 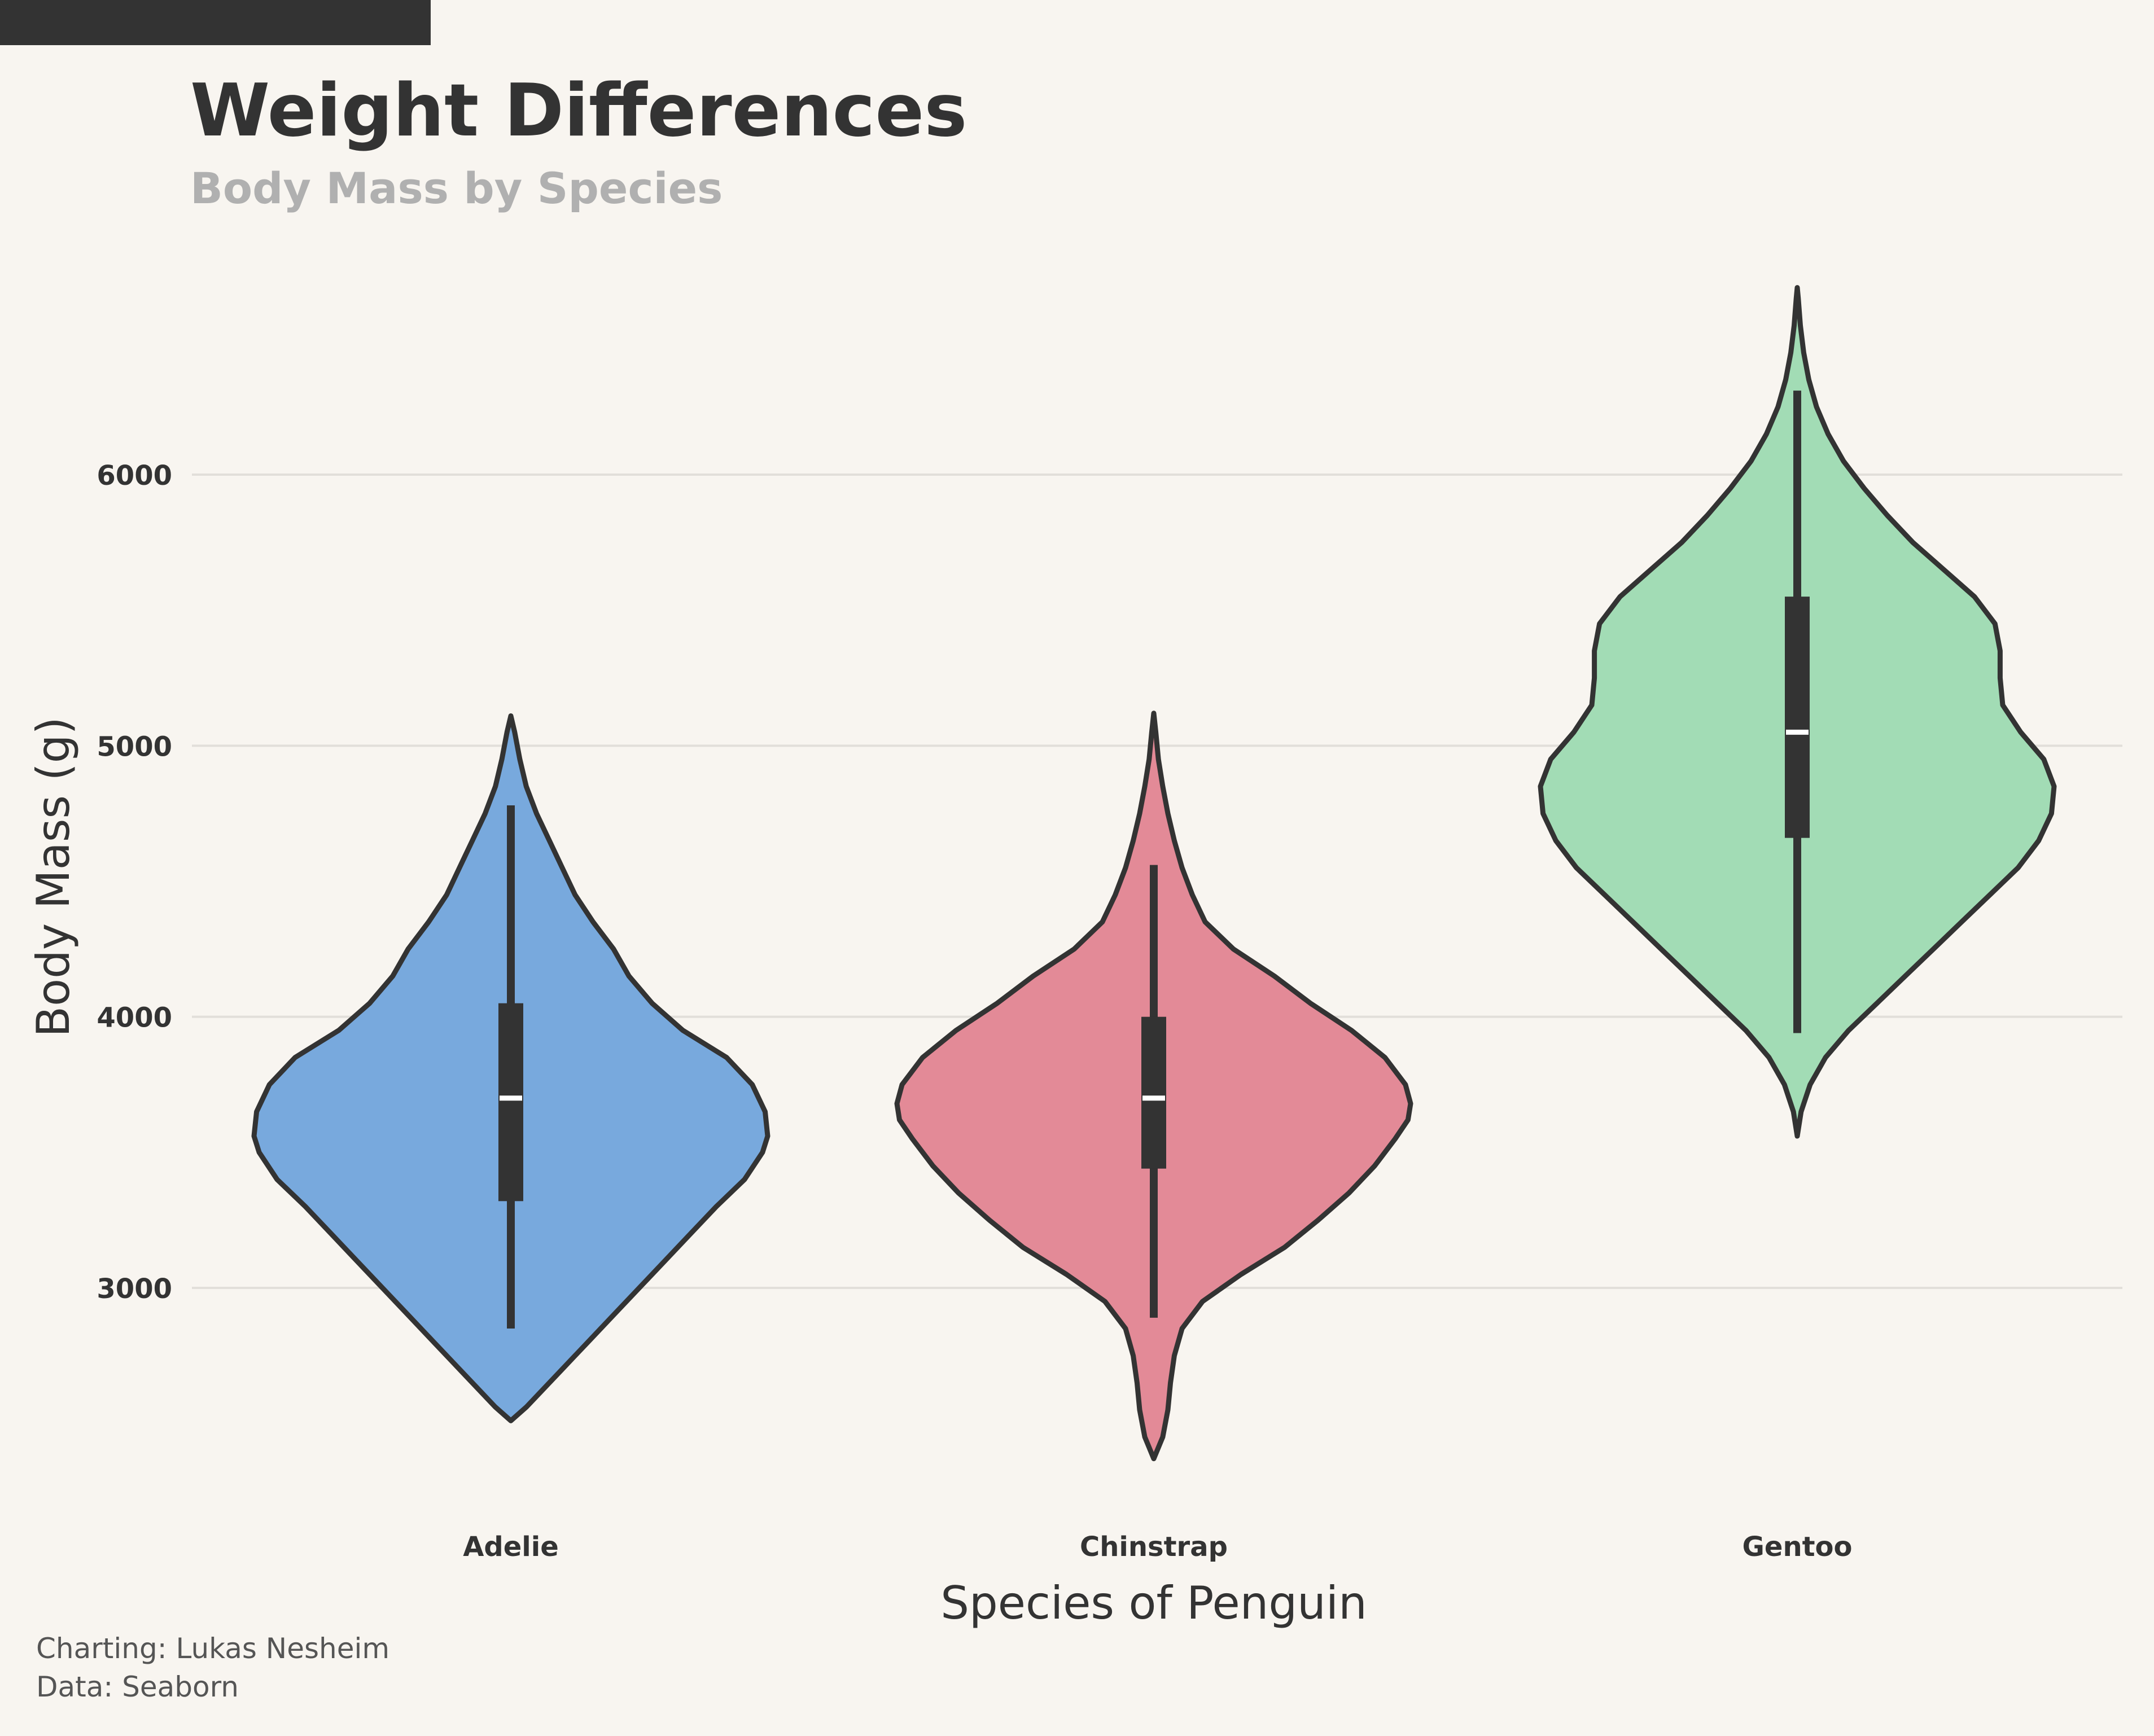 I want to click on y-tick-label-6000: 6000, so click(x=134, y=476).